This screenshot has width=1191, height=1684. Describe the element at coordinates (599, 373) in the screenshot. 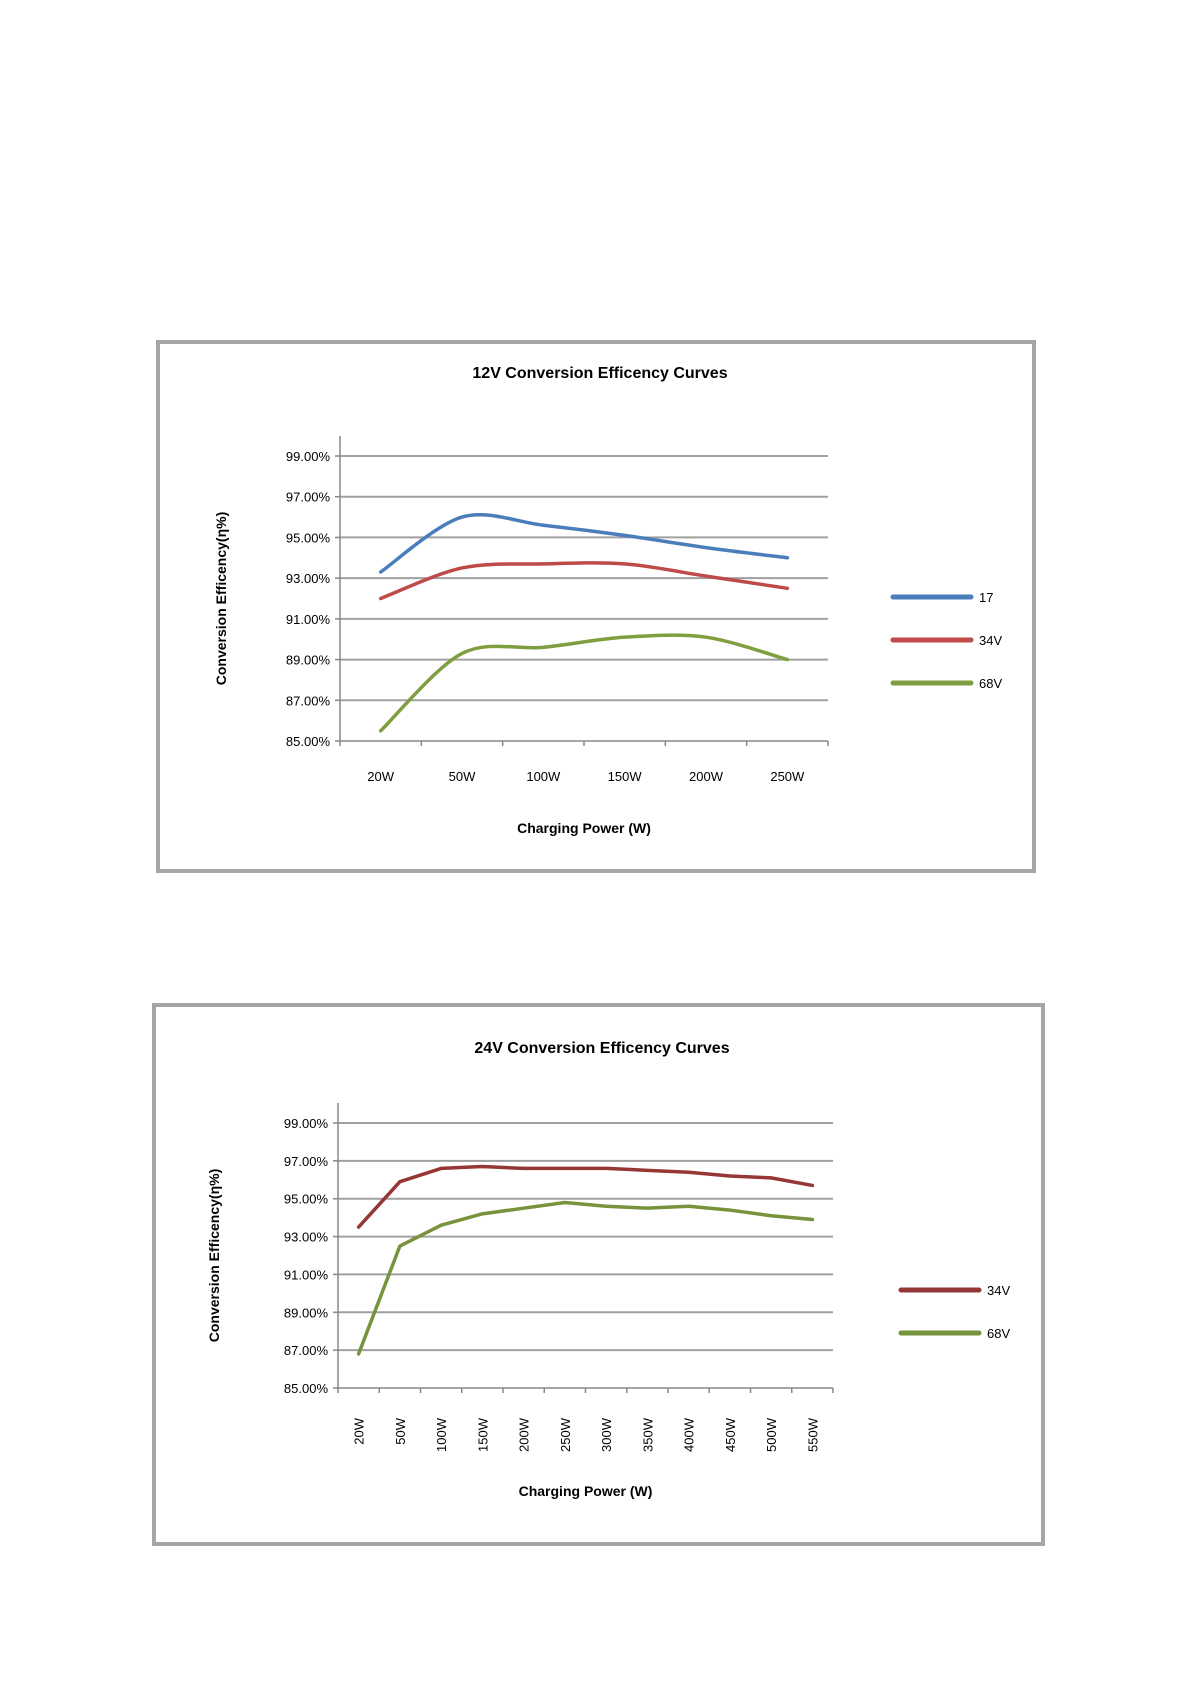

I see `chart-title: 12V Conversion Efficency Curves` at that location.